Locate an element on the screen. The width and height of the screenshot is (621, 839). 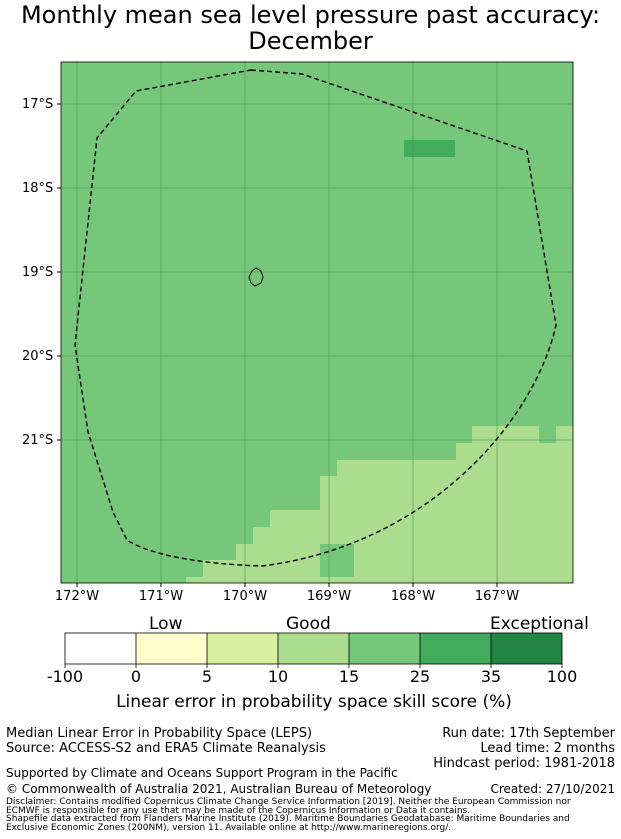
niue-island is located at coordinates (256, 277).